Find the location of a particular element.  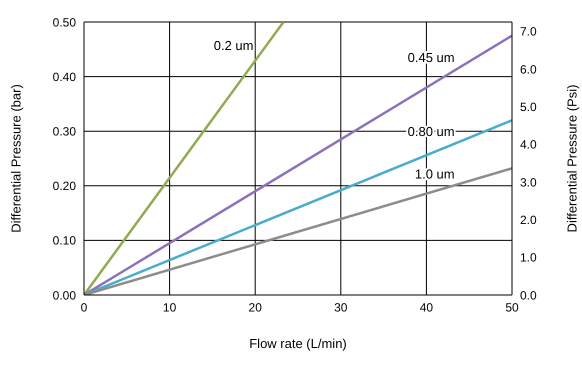

x-tick-label: 50 is located at coordinates (512, 307).